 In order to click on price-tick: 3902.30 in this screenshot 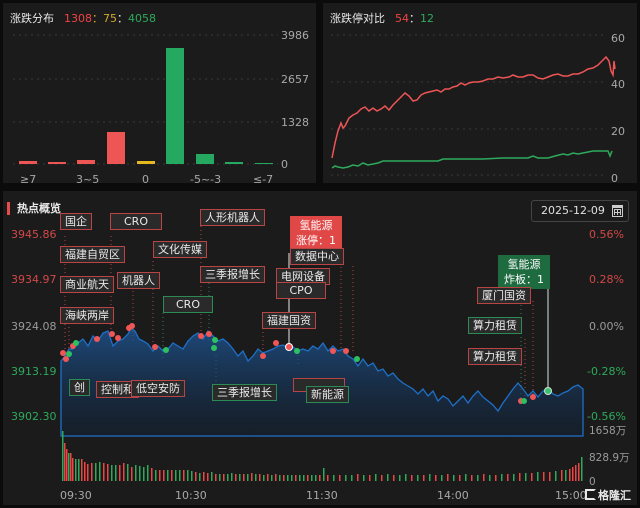, I will do `click(34, 416)`.